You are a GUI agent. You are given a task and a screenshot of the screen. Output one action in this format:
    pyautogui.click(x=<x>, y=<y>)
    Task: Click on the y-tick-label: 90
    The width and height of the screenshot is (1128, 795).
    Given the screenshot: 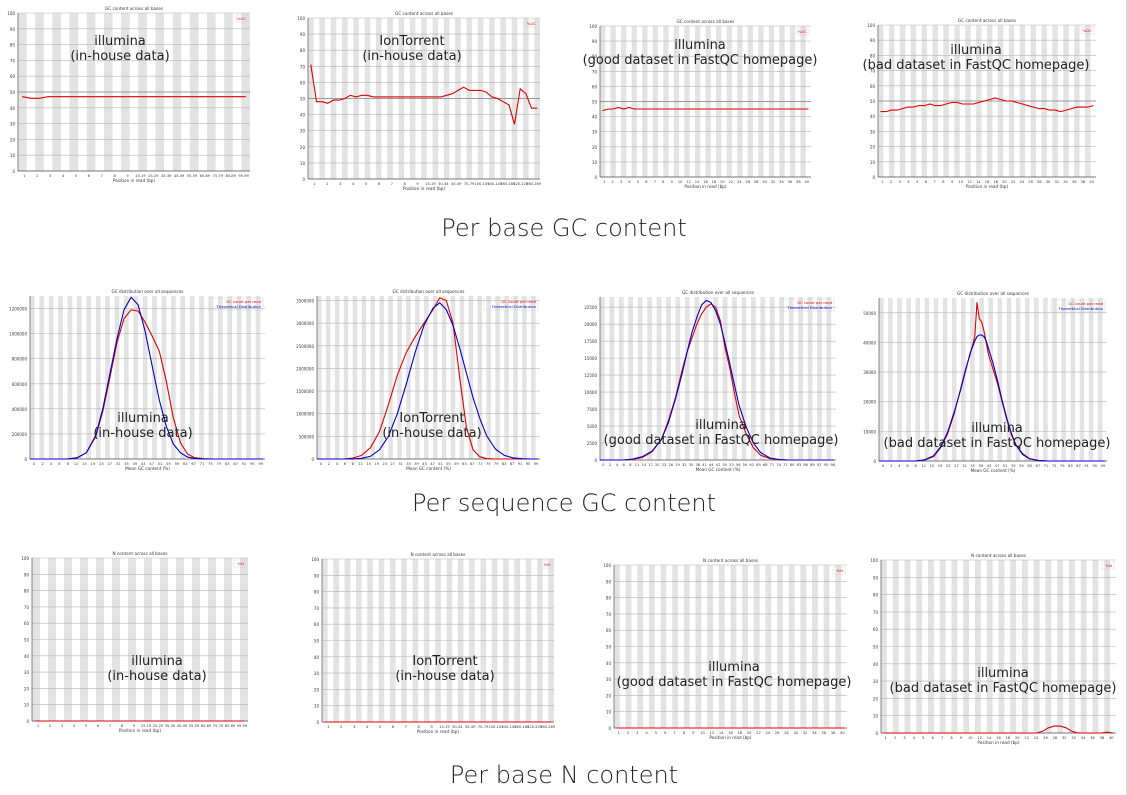 What is the action you would take?
    pyautogui.click(x=13, y=29)
    